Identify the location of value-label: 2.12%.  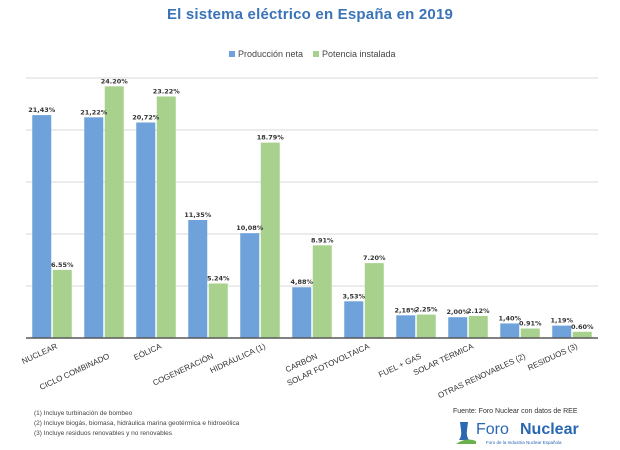
(478, 311).